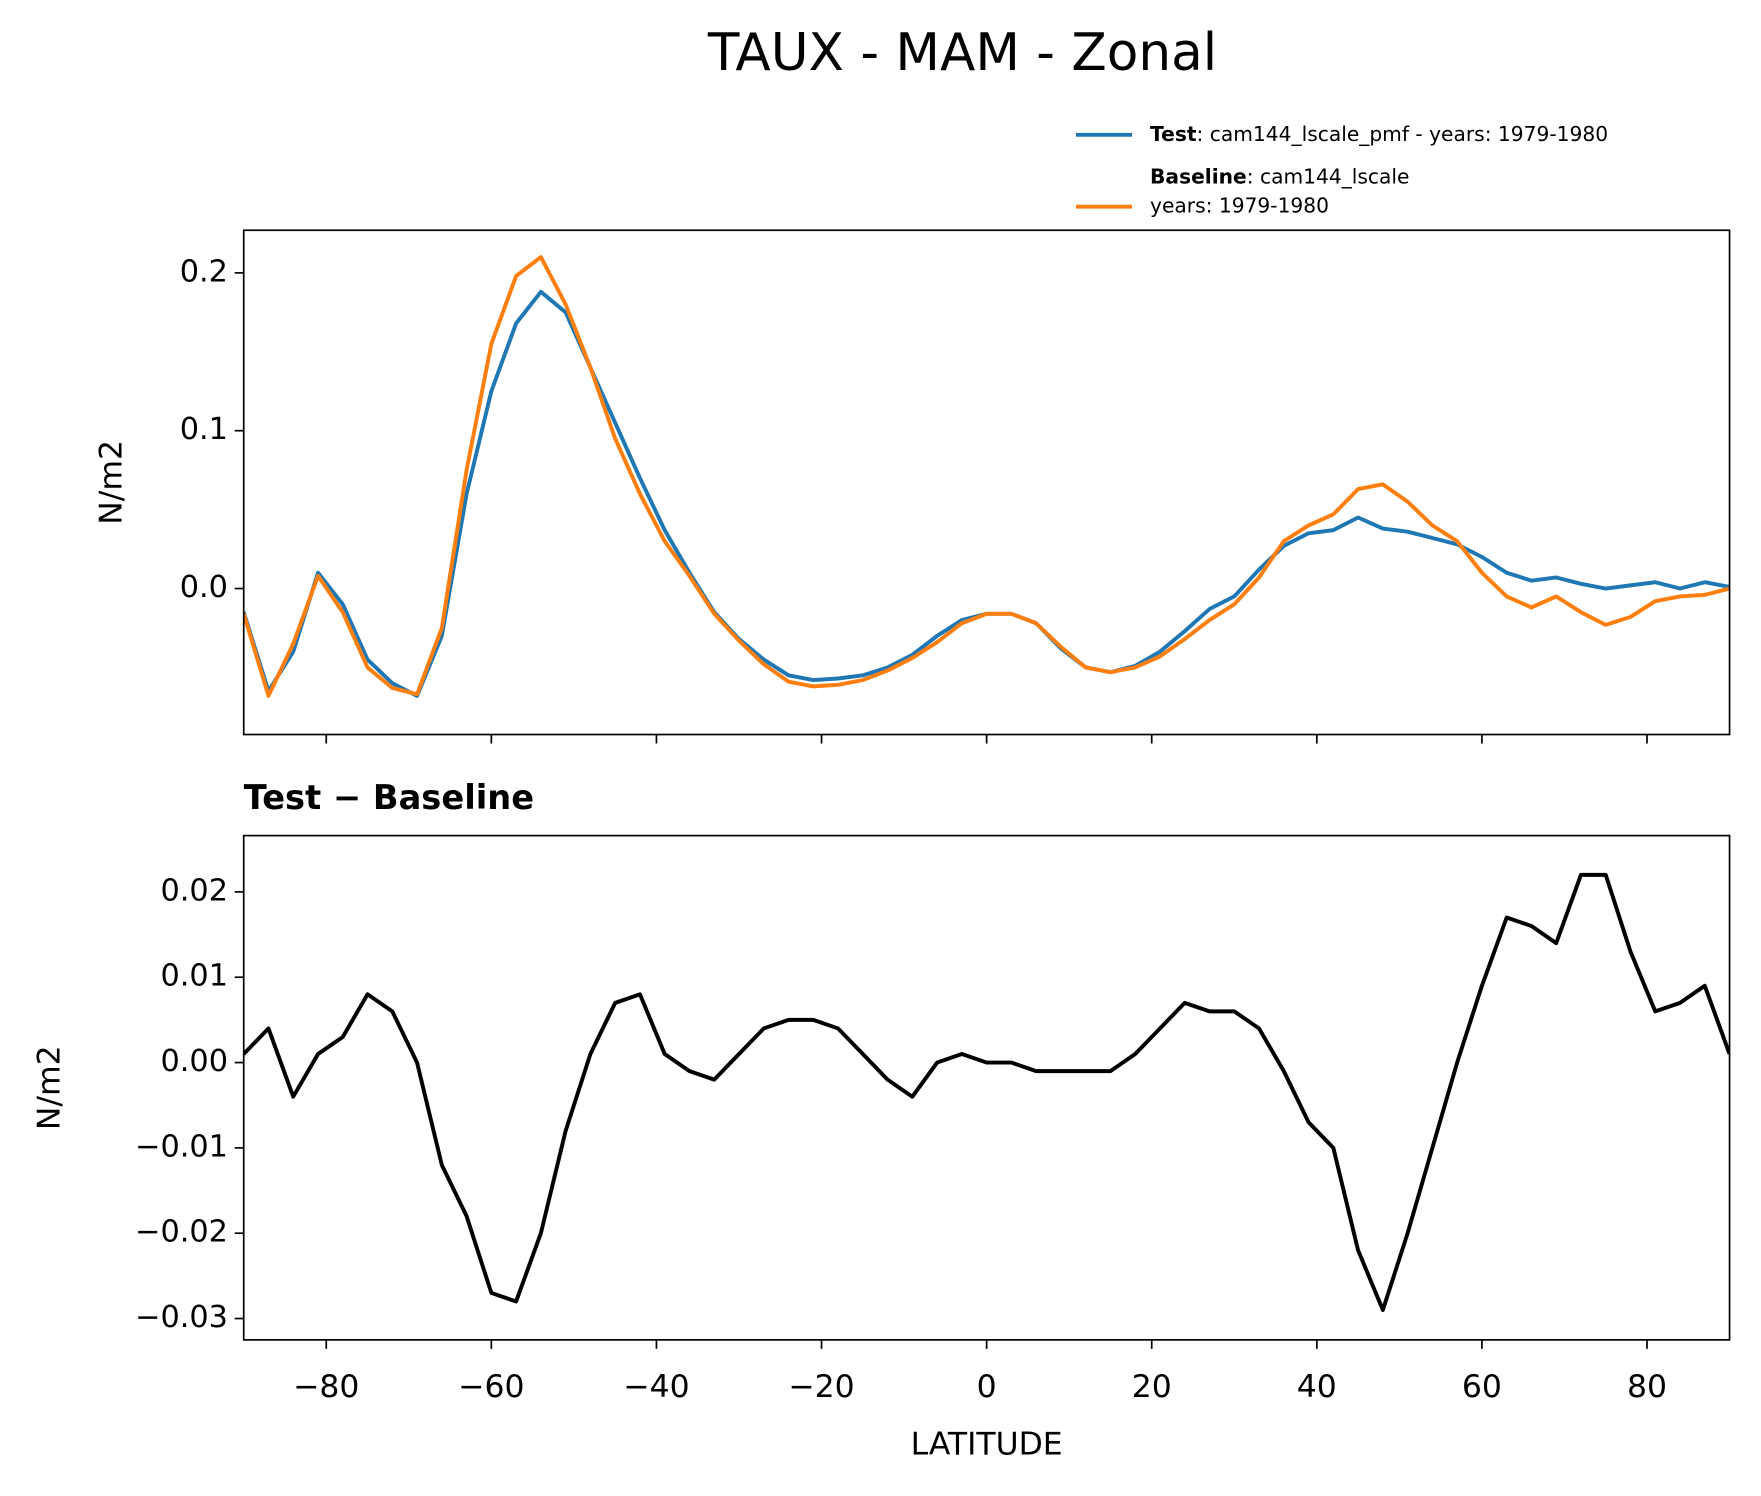  I want to click on legend-detail: : cam144_lscale, so click(1328, 176).